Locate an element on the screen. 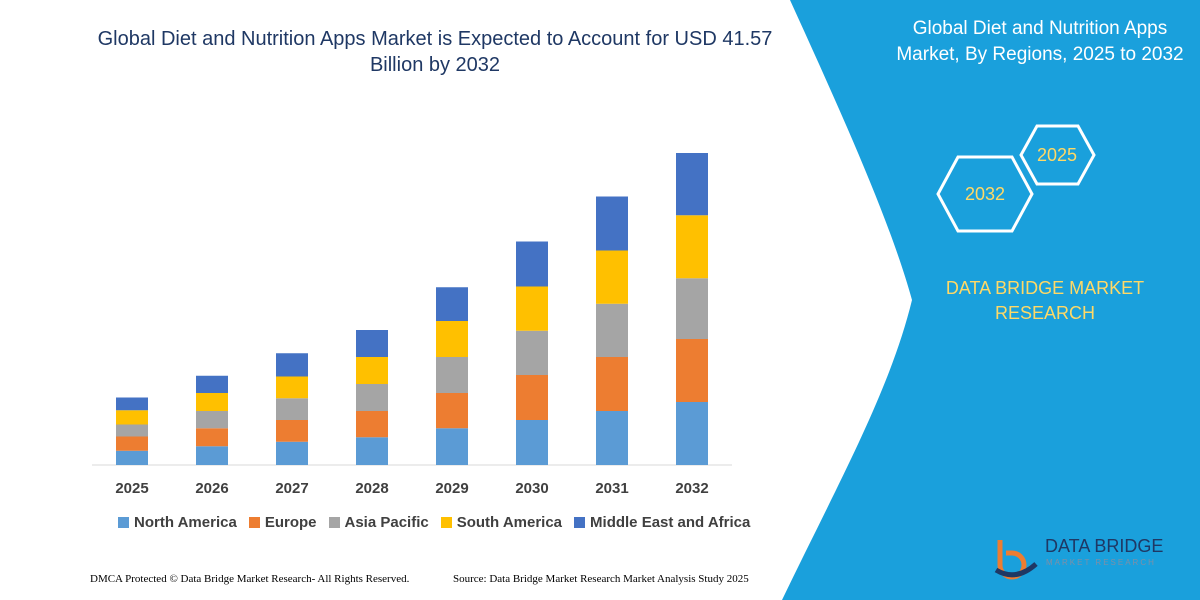 Image resolution: width=1200 pixels, height=600 pixels. logo-name: DATA BRIDGE is located at coordinates (1104, 546).